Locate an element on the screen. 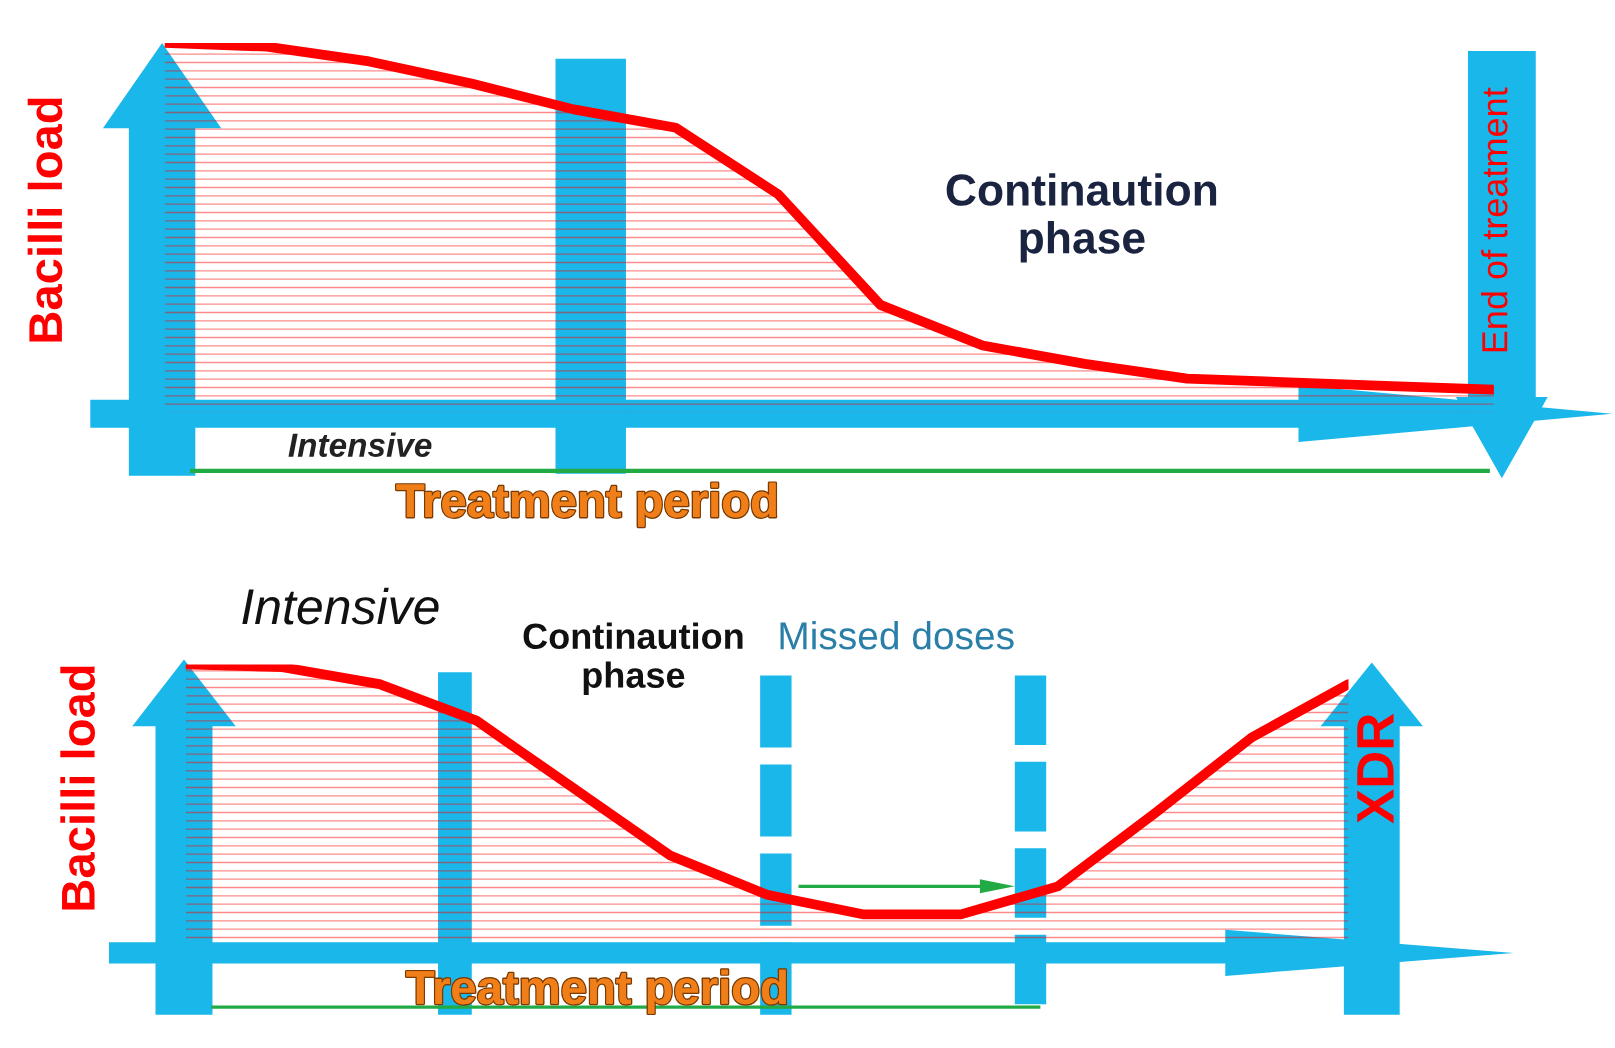  annotation: End of treatment is located at coordinates (1494, 219).